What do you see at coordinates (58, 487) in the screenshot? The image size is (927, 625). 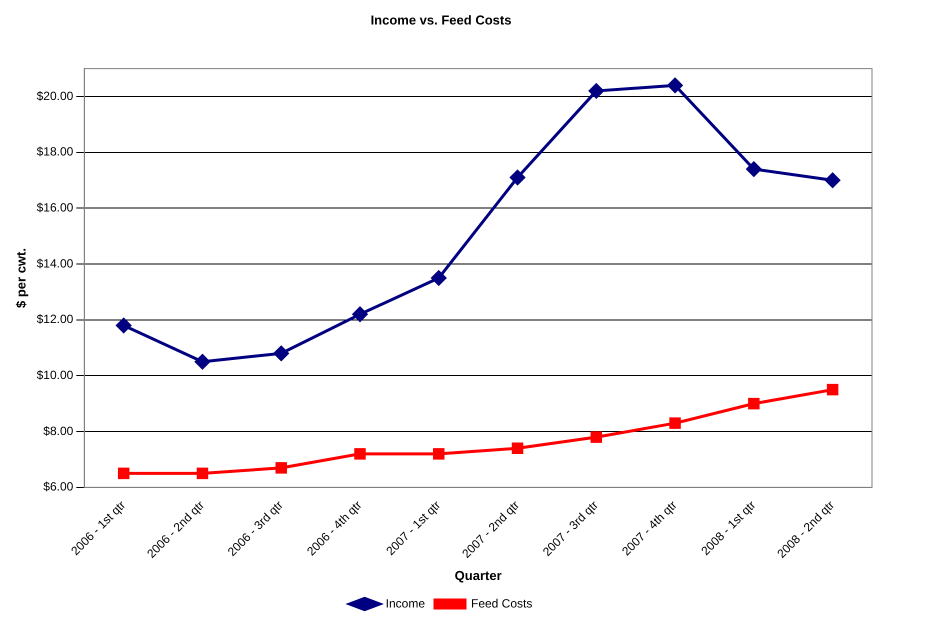 I see `y-tick-label: $6.00` at bounding box center [58, 487].